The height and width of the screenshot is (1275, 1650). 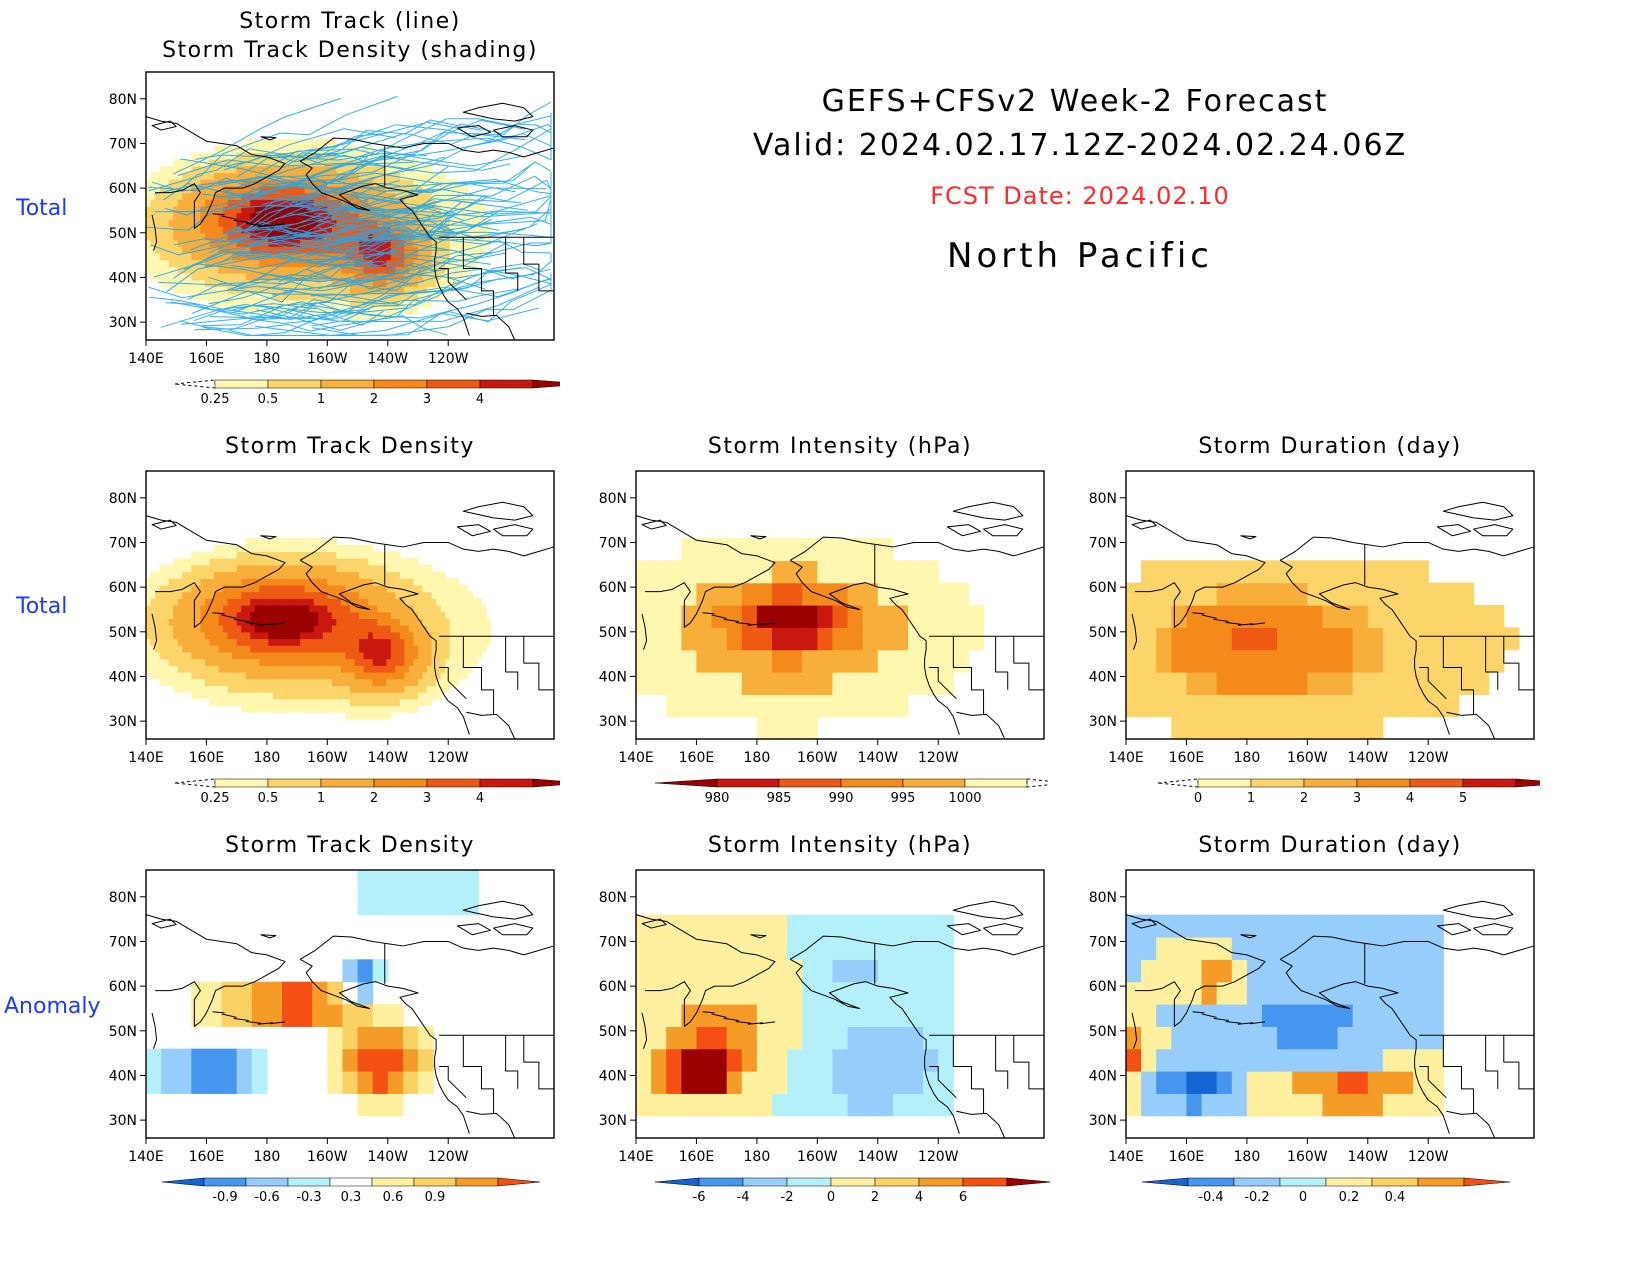 I want to click on colorbar-label: 1000, so click(x=964, y=798).